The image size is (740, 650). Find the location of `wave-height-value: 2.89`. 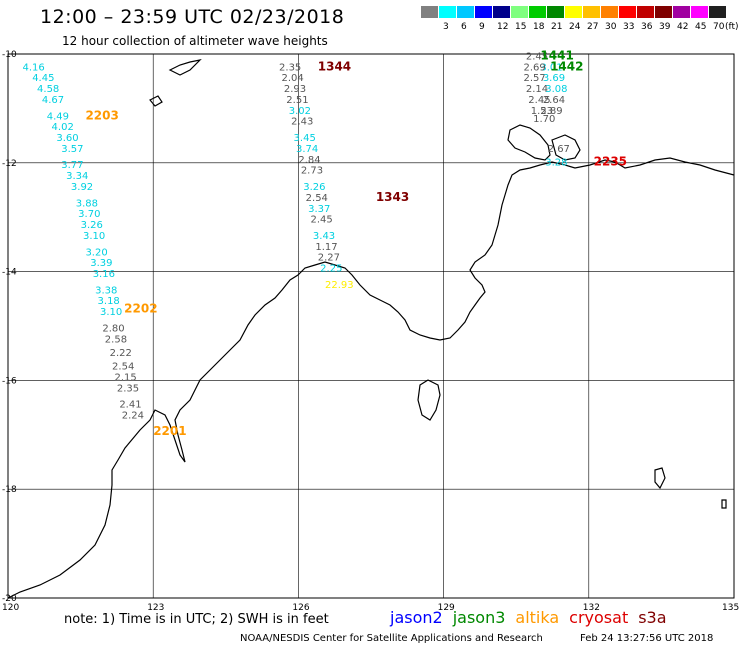

wave-height-value: 2.89 is located at coordinates (551, 111).